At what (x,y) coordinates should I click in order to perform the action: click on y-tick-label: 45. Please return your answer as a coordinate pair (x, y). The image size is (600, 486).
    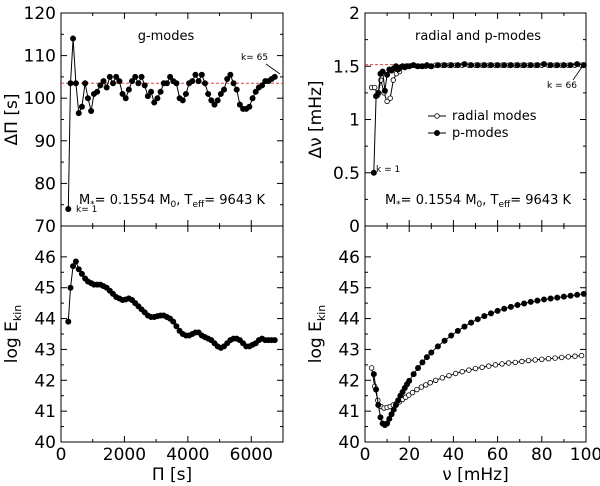
    Looking at the image, I should click on (45, 289).